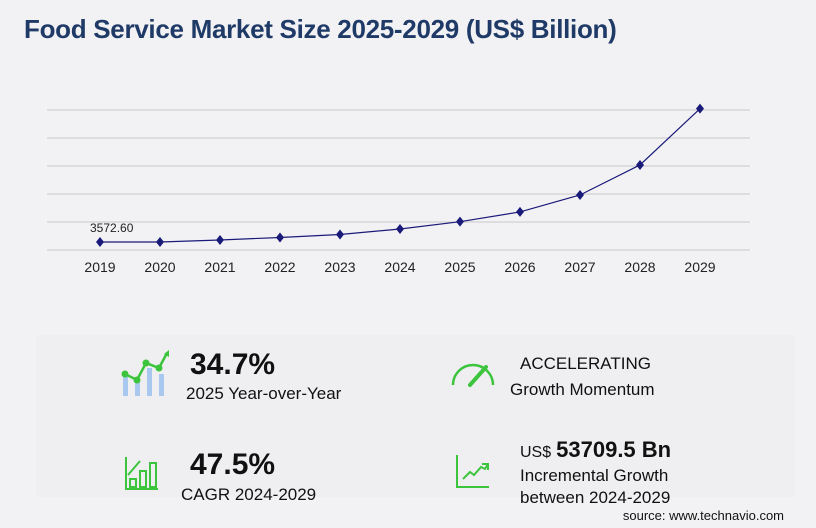 The image size is (816, 528). What do you see at coordinates (219, 267) in the screenshot?
I see `x-tick-label: 2021` at bounding box center [219, 267].